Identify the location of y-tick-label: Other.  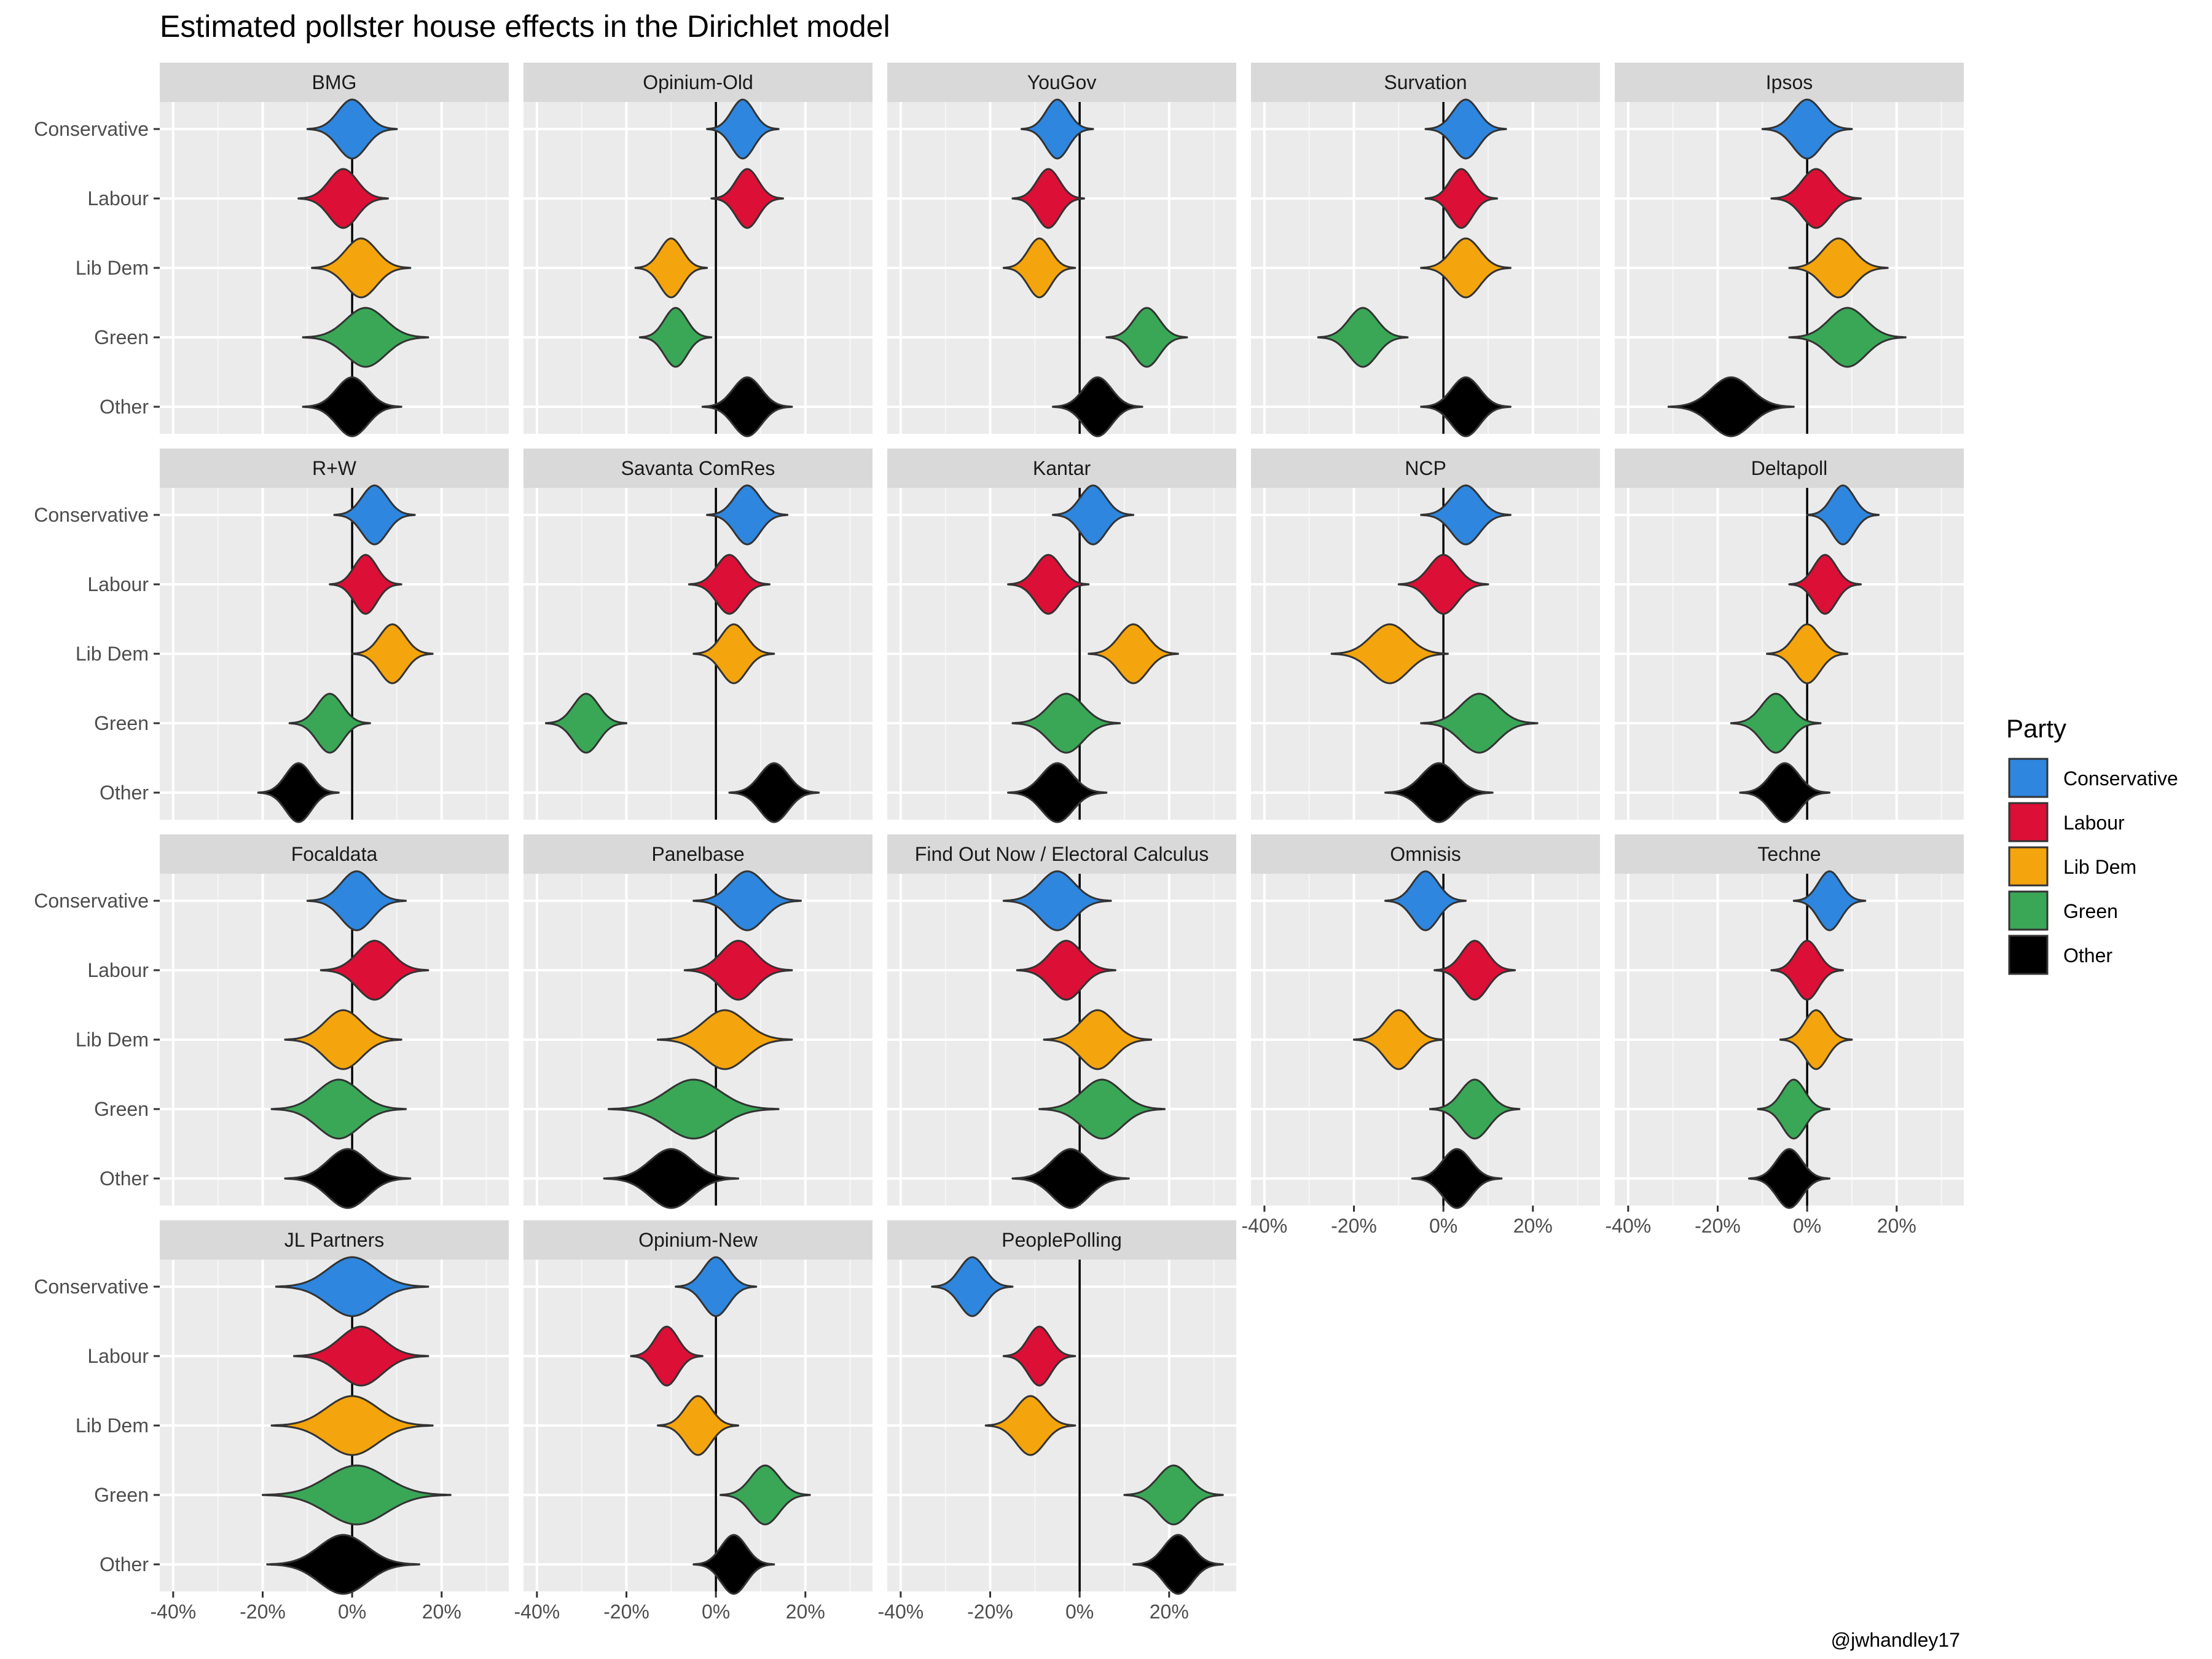
(124, 793).